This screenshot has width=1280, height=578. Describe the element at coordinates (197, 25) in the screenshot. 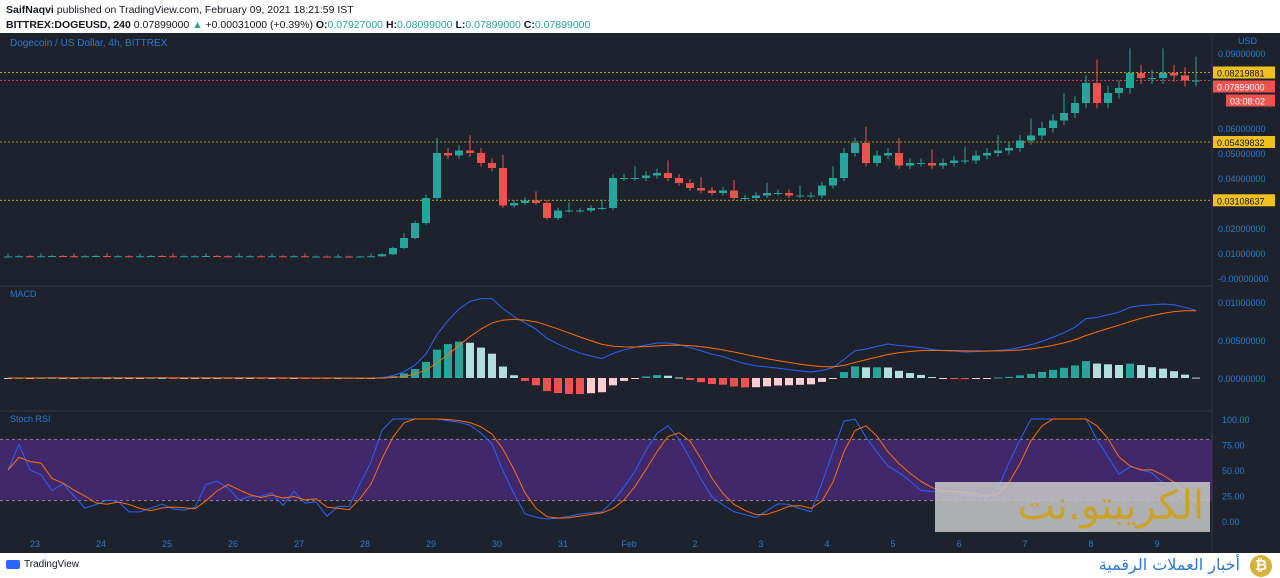

I see `up-arrow-icon: ▲` at that location.